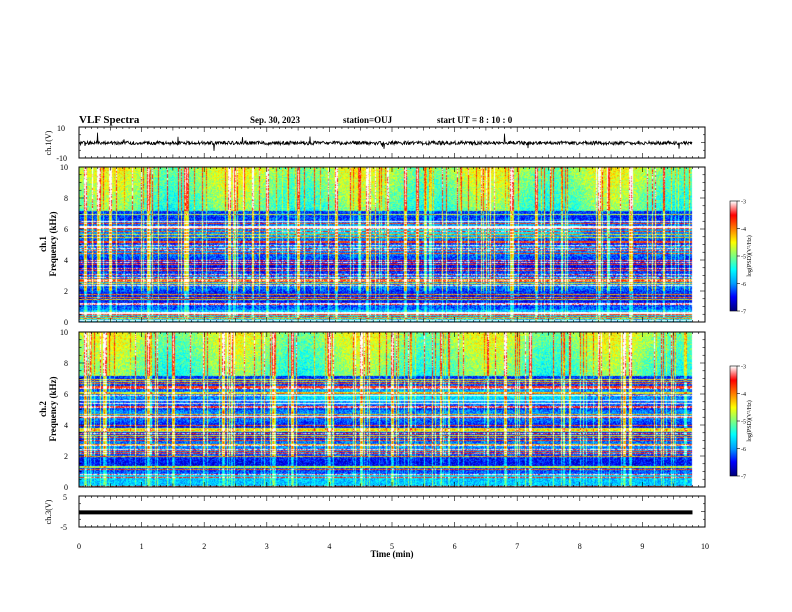 The height and width of the screenshot is (612, 792). Describe the element at coordinates (580, 546) in the screenshot. I see `time-tick-label: 8` at that location.